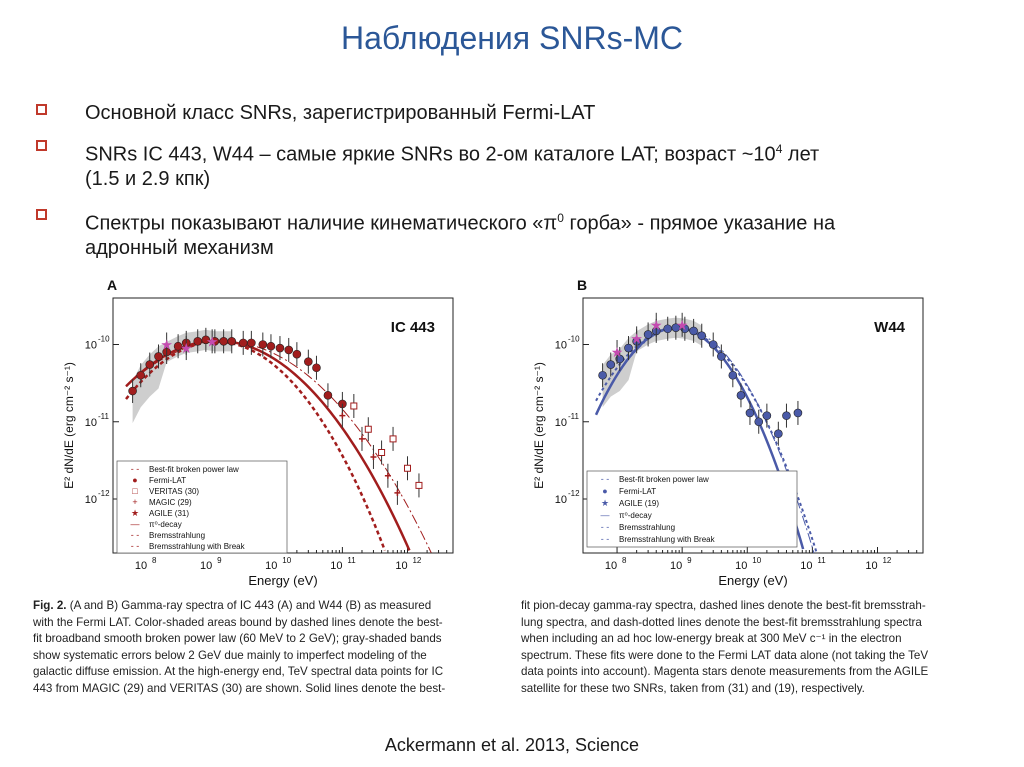 The image size is (1024, 767). I want to click on y-tick-exponent: -10, so click(574, 339).